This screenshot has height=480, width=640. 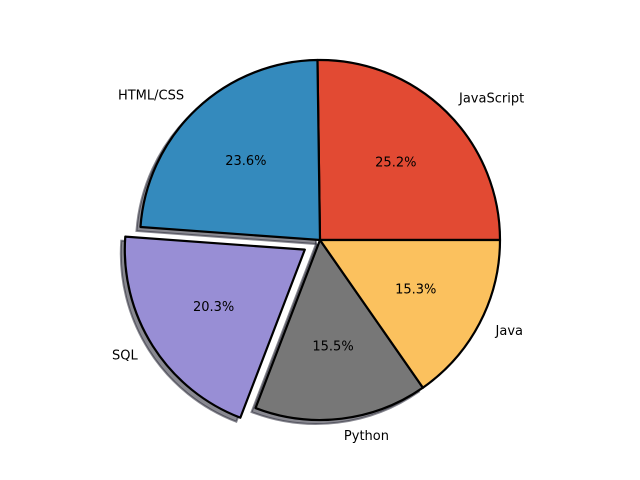 What do you see at coordinates (245, 161) in the screenshot?
I see `slice-percent-html-css: 23.6%` at bounding box center [245, 161].